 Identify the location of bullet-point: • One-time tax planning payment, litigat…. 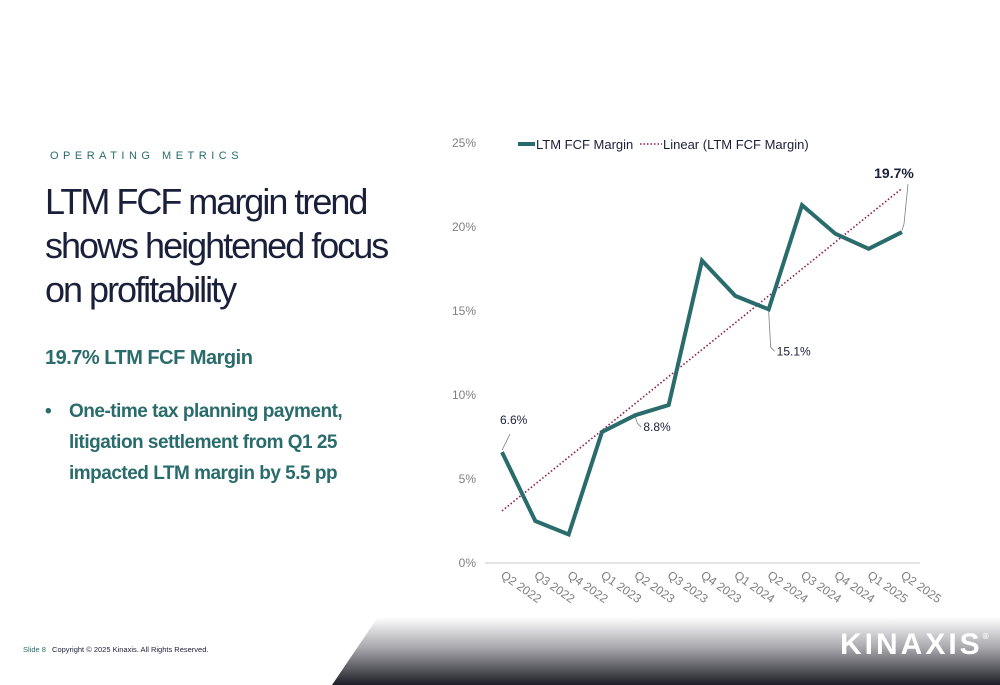
(225, 442).